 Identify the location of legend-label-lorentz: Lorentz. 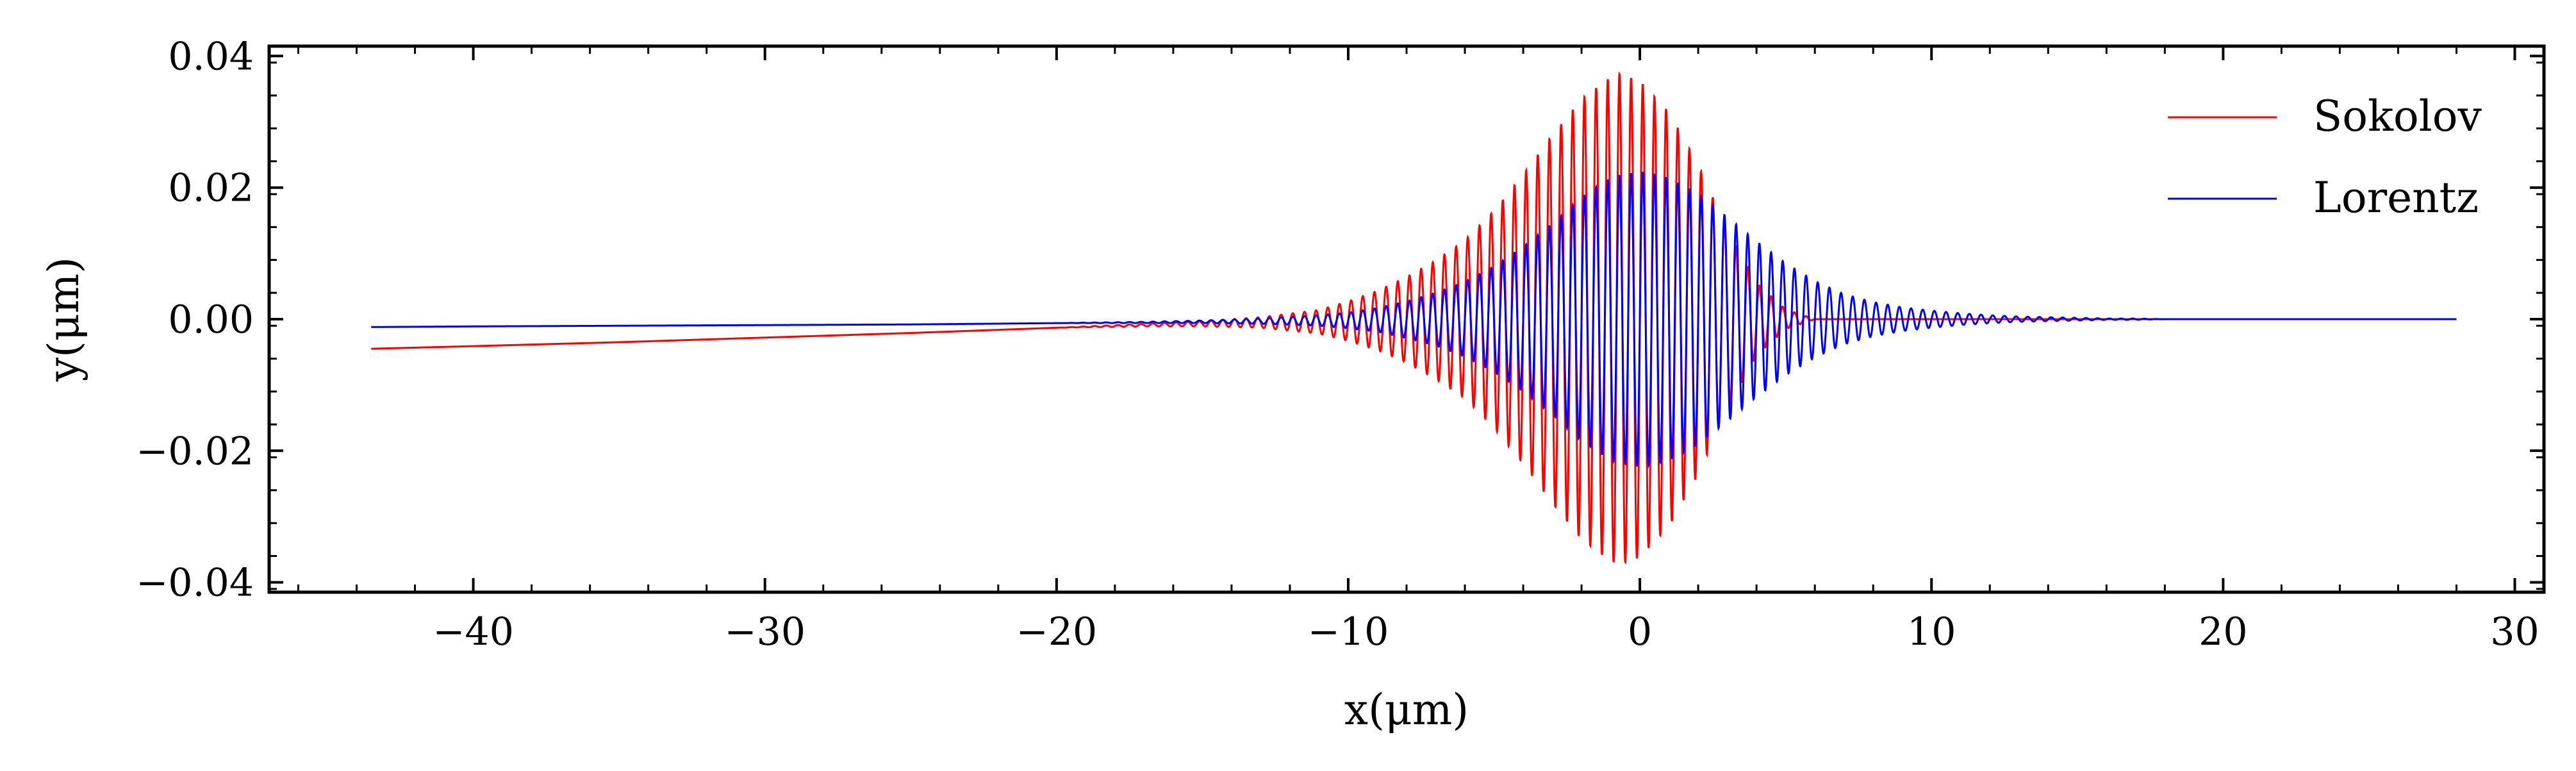
(2396, 197).